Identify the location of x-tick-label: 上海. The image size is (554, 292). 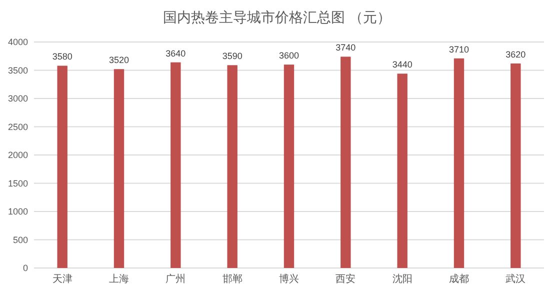
(119, 279).